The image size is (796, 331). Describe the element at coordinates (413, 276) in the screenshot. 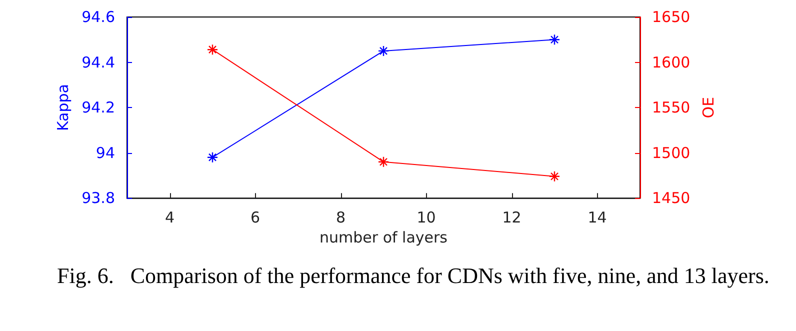

I see `caption: Fig. 6. Comparison of the performance for CDNs with five, nine, and 13 layers.` at that location.